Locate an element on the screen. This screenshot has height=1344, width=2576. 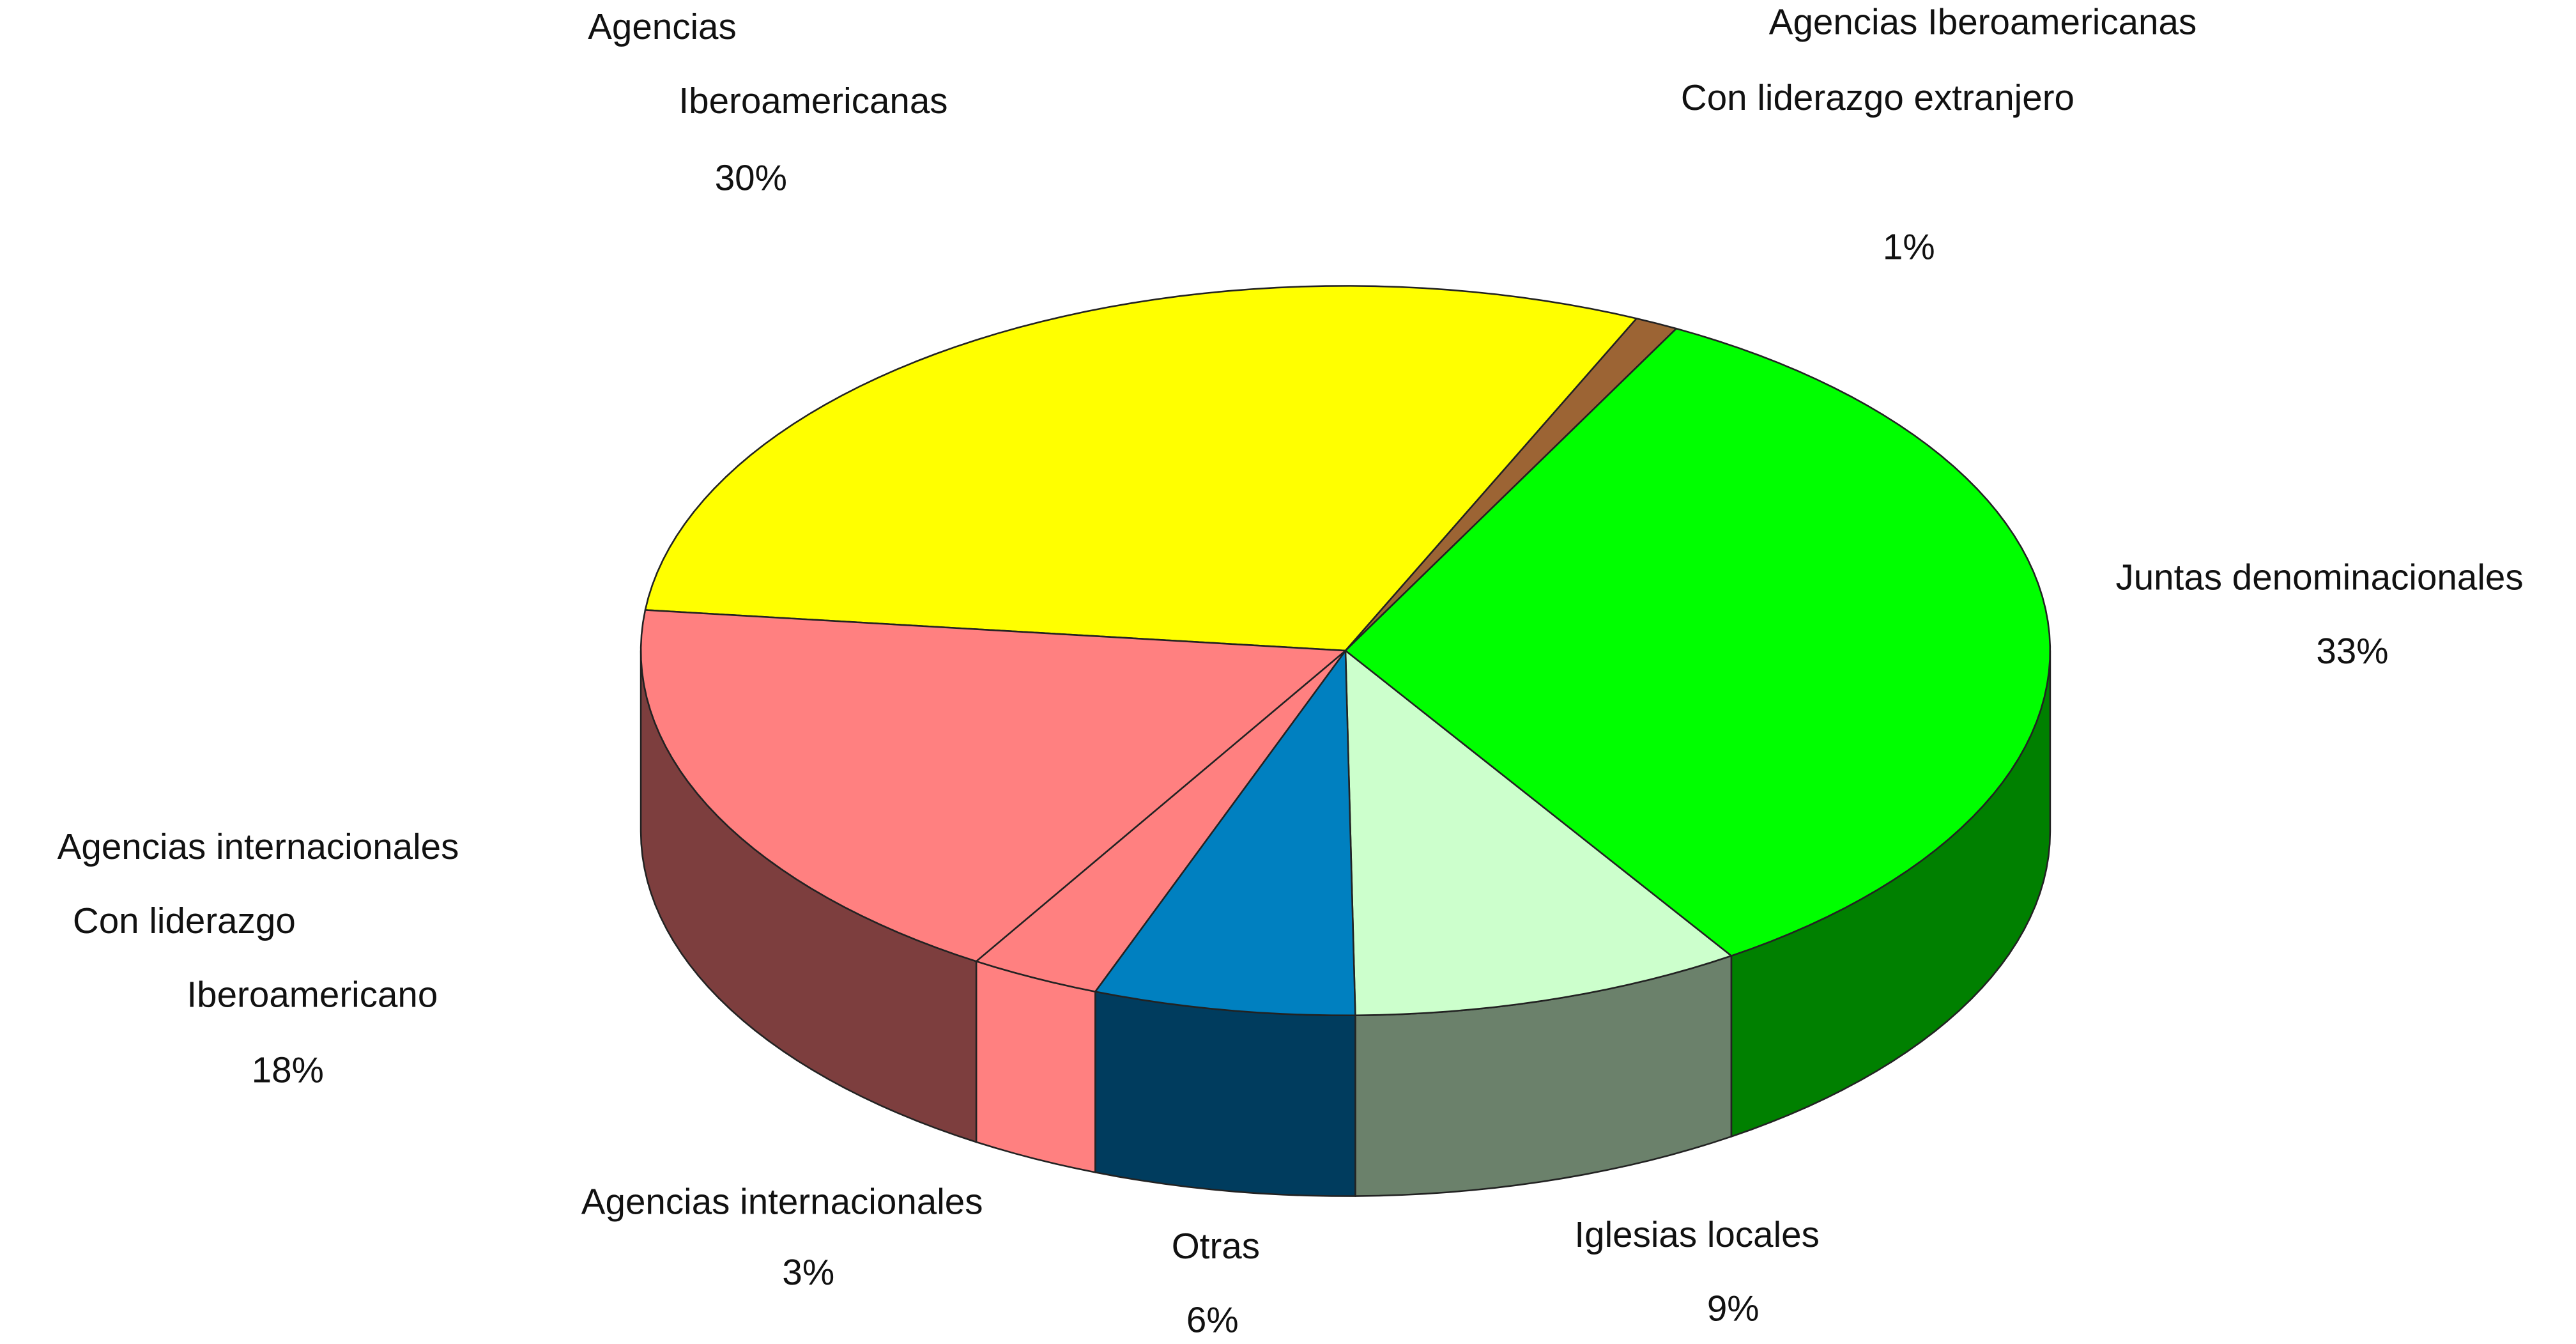
slice-label: Agencias is located at coordinates (662, 26).